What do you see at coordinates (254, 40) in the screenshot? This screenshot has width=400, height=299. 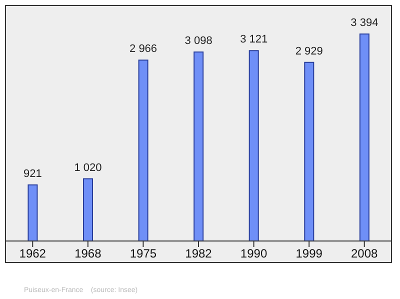 I see `data-label: 3 121` at bounding box center [254, 40].